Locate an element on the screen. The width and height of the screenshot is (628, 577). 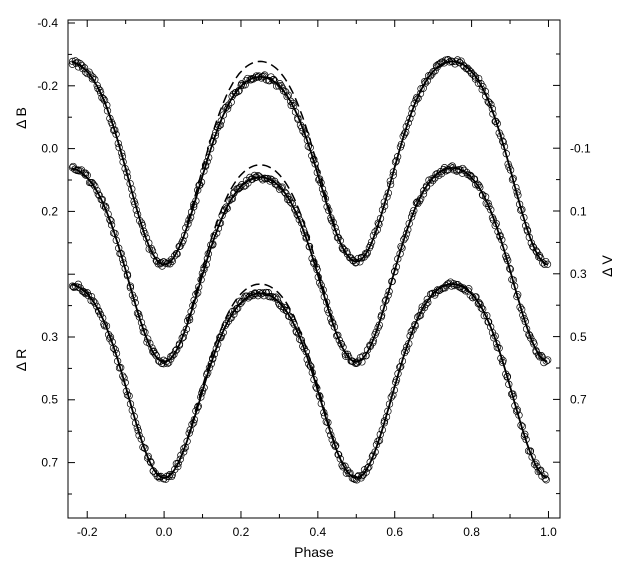
y-tick-label-lower: 0.7 is located at coordinates (49, 462).